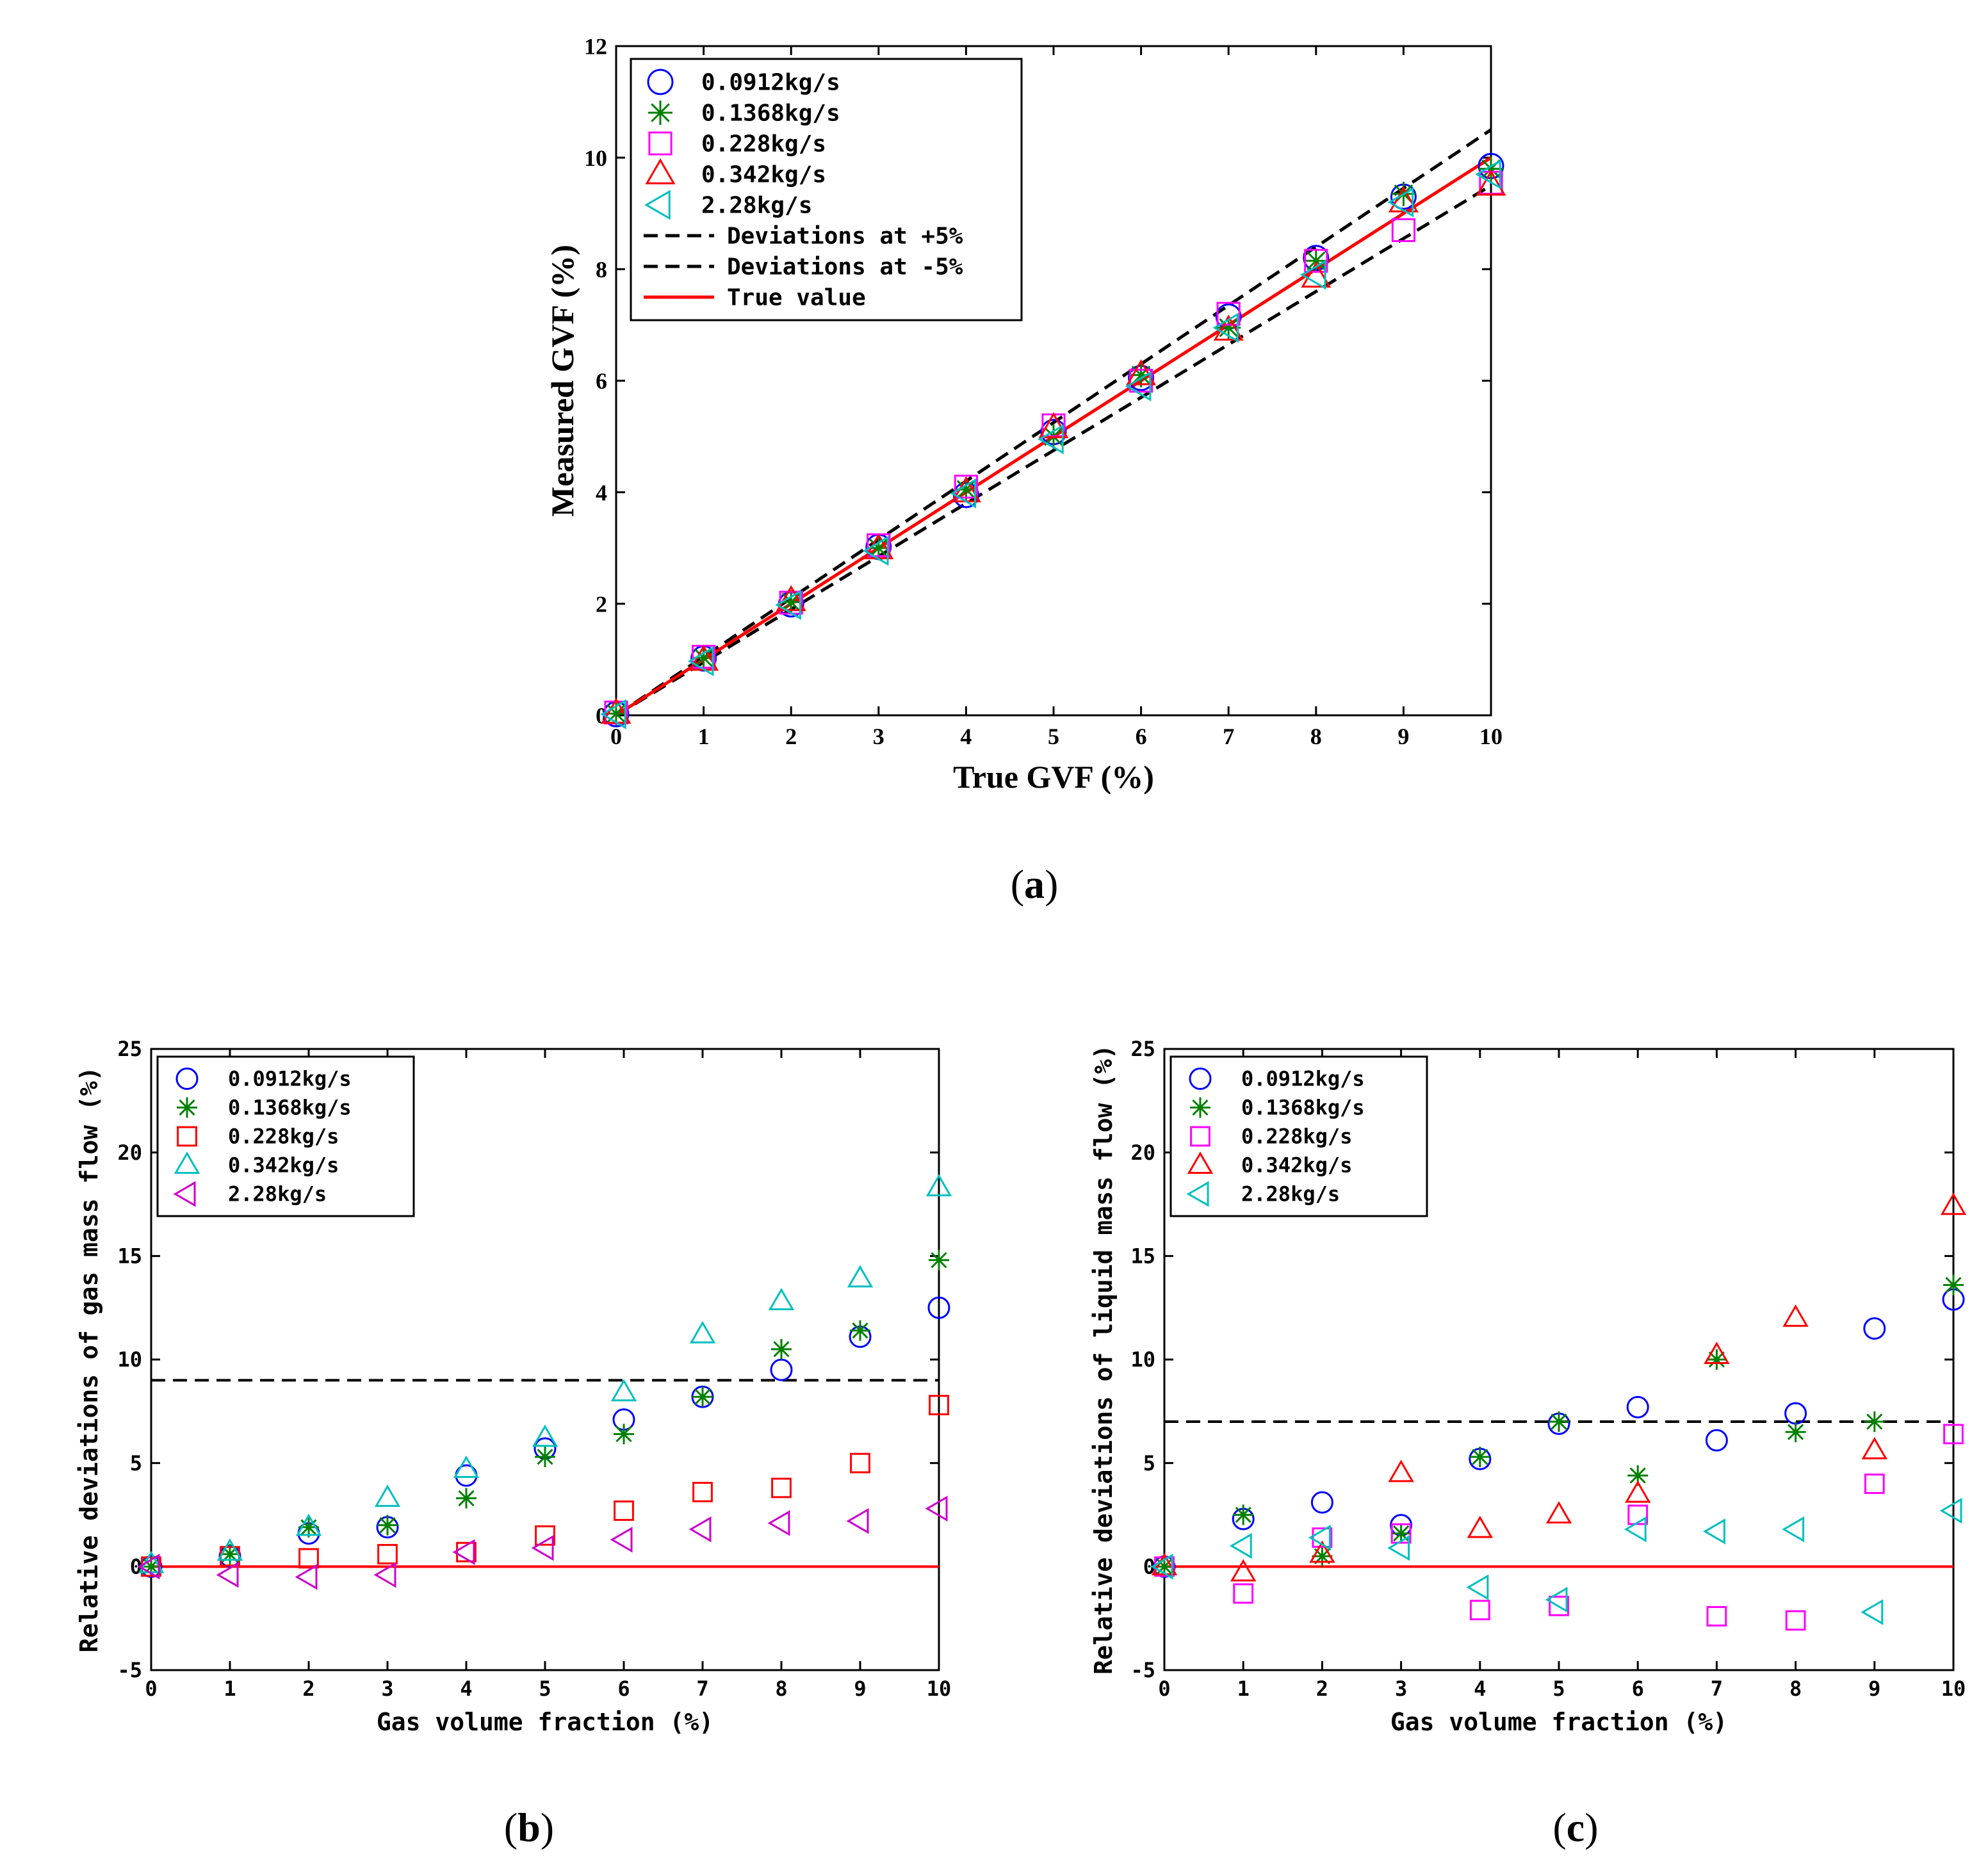  I want to click on y-tick-label: 10, so click(595, 158).